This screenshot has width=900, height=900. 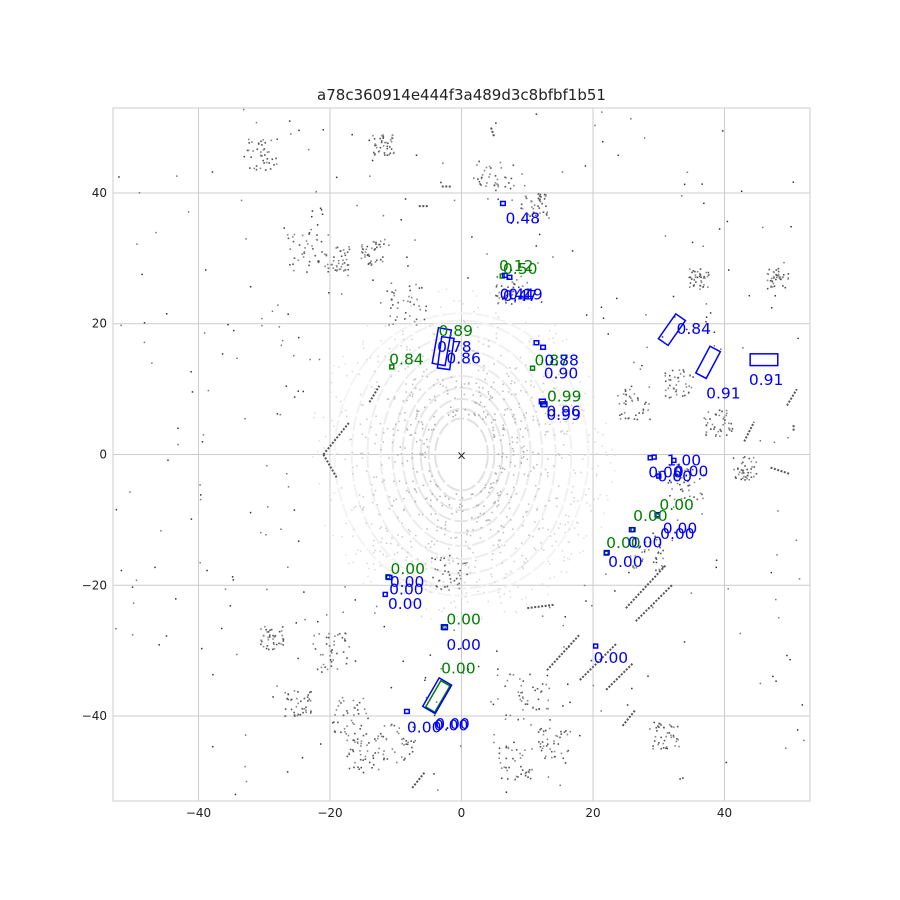 I want to click on x-axis-tick-labels: −40 −20 0 20 40, so click(x=459, y=813).